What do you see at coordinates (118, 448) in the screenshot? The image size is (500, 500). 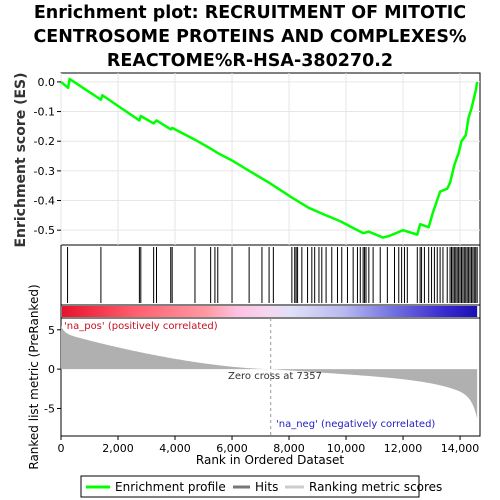 I see `x-tick-label: 2,000` at bounding box center [118, 448].